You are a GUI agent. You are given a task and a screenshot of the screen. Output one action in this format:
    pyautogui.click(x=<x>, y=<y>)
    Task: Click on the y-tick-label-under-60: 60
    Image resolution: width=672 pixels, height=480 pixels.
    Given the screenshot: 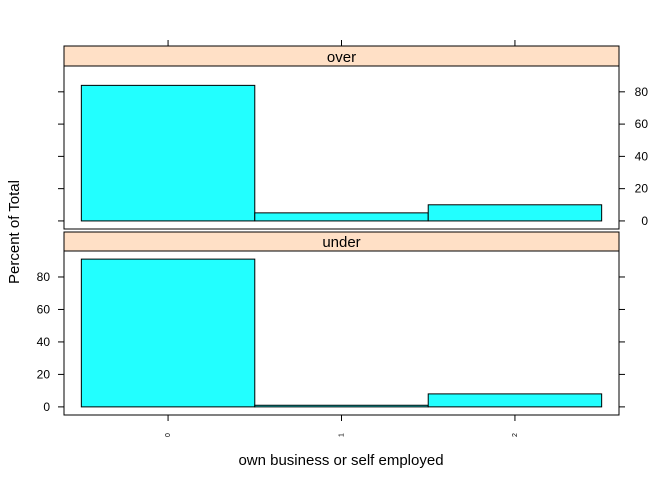 What is the action you would take?
    pyautogui.click(x=44, y=309)
    